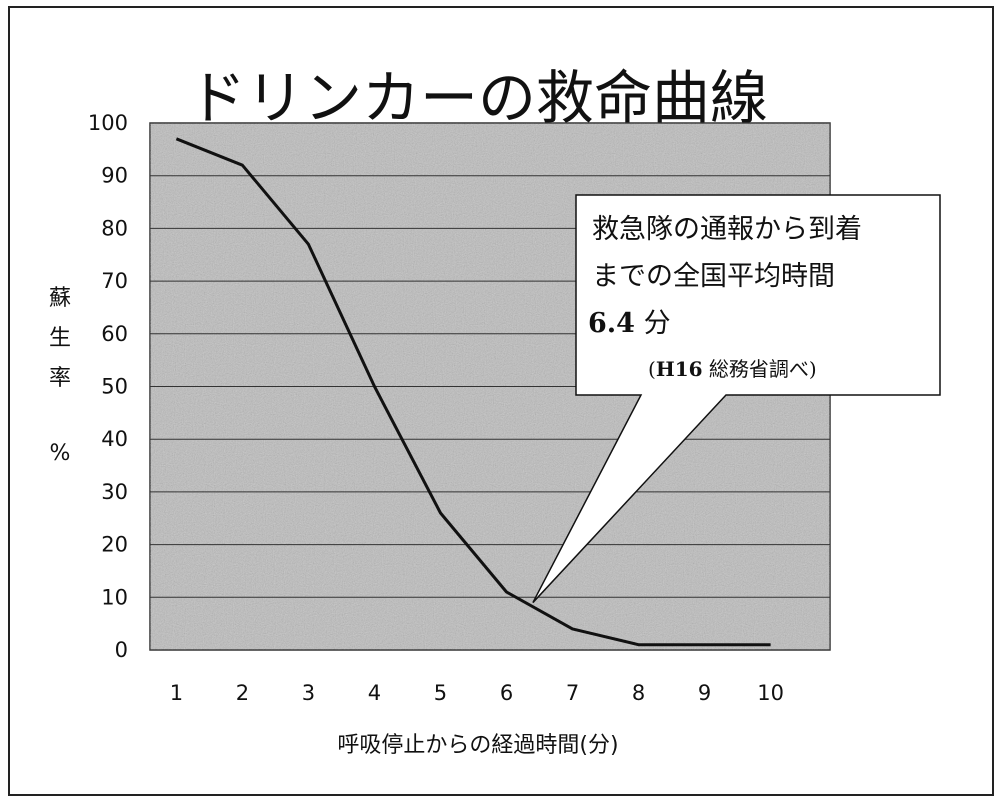  I want to click on x-tick-5: 5, so click(440, 693).